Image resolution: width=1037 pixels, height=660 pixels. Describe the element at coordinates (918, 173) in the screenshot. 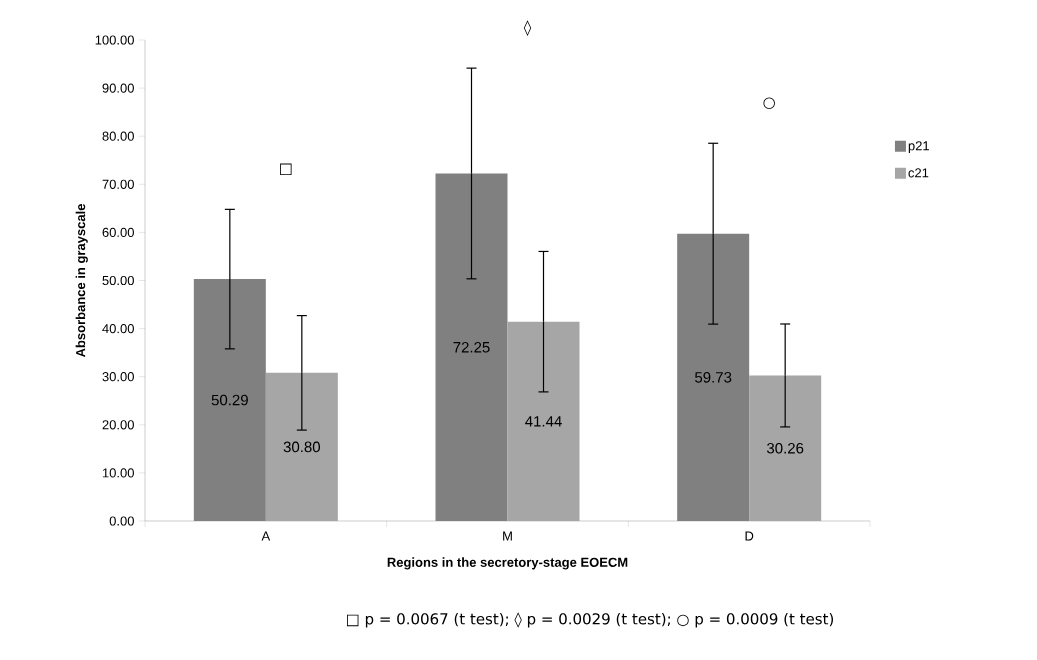

I see `legend-label: c21` at that location.